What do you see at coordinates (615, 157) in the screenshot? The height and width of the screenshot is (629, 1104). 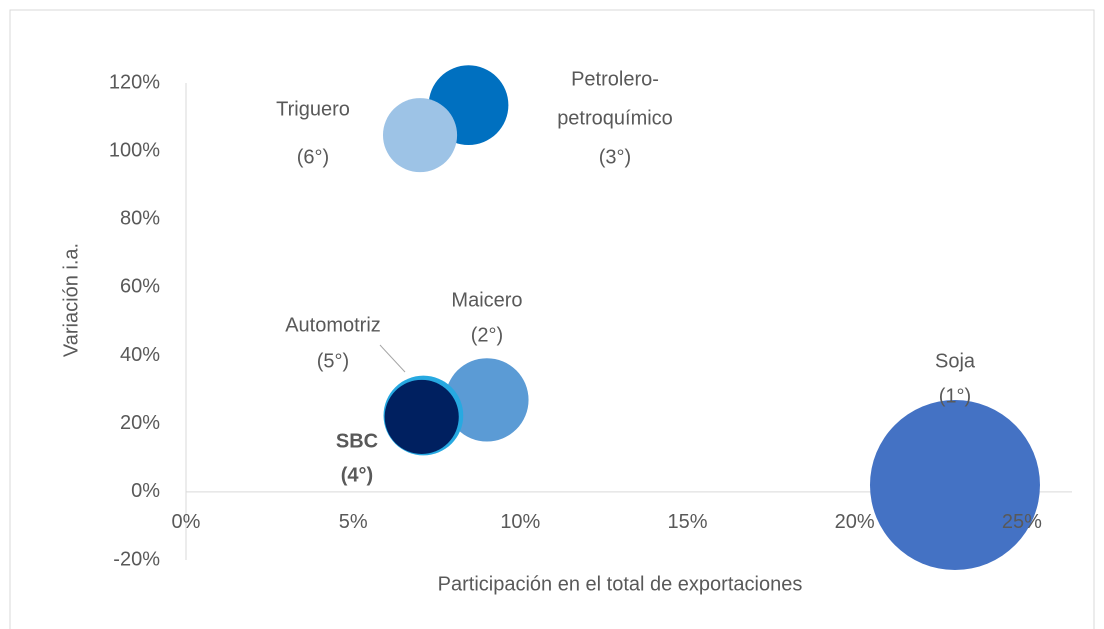 I see `bubble-label: (3°)` at bounding box center [615, 157].